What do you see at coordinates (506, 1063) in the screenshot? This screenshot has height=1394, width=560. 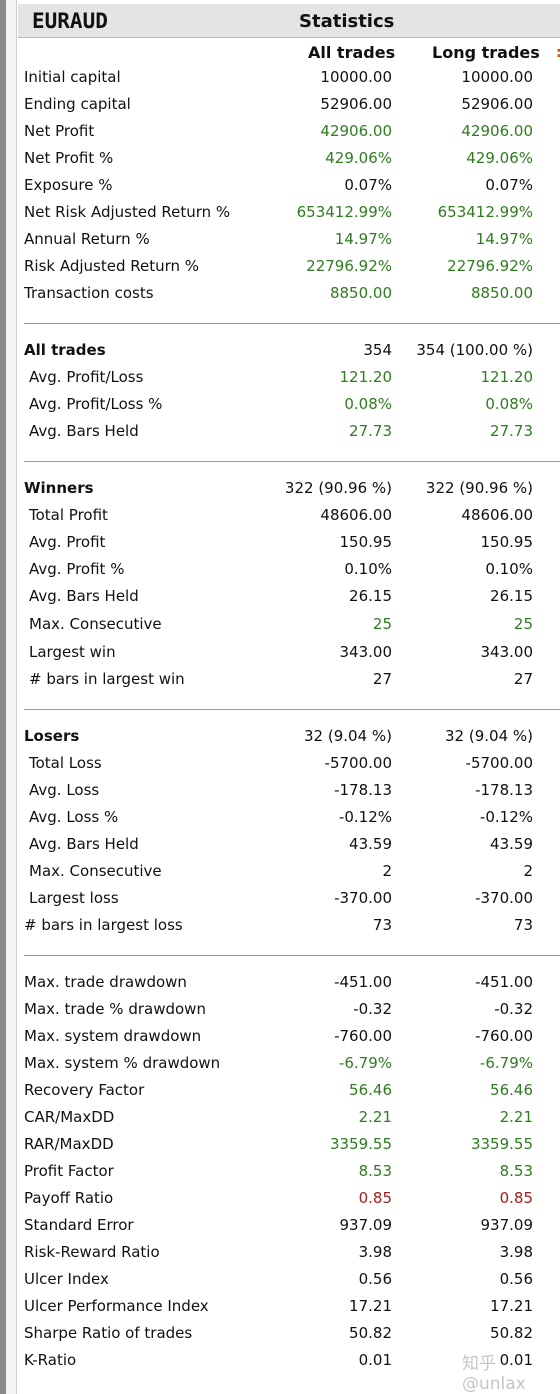 I see `long-trades-value: -6.79%` at bounding box center [506, 1063].